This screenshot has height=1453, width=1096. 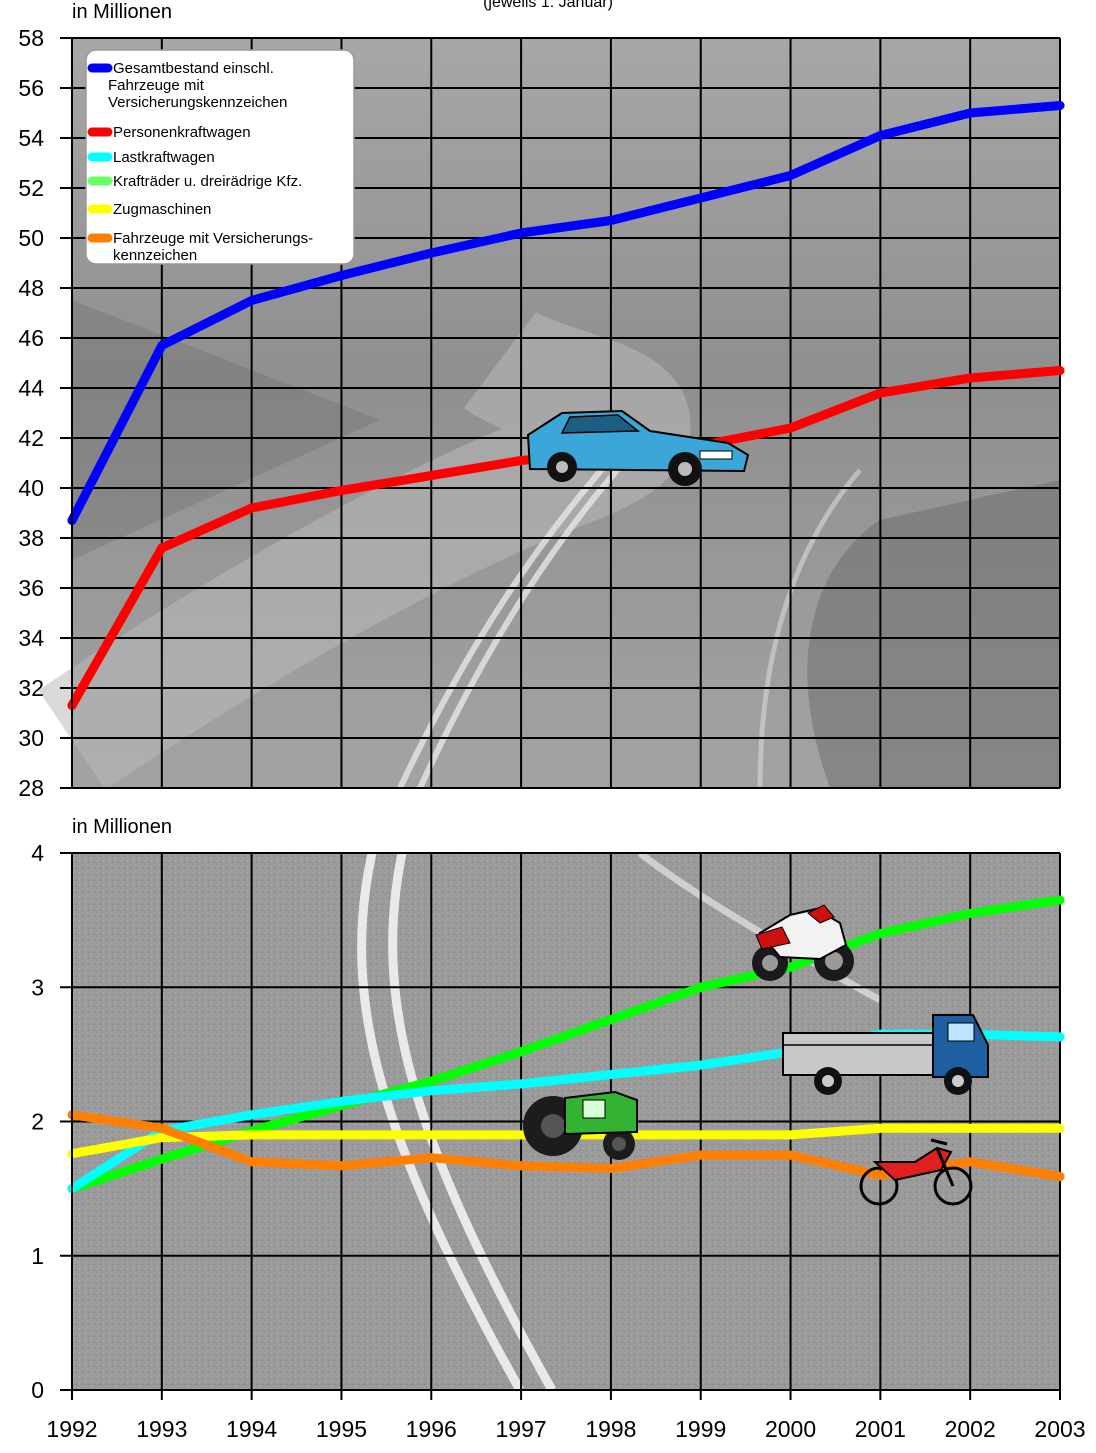 I want to click on car-icon, so click(x=638, y=447).